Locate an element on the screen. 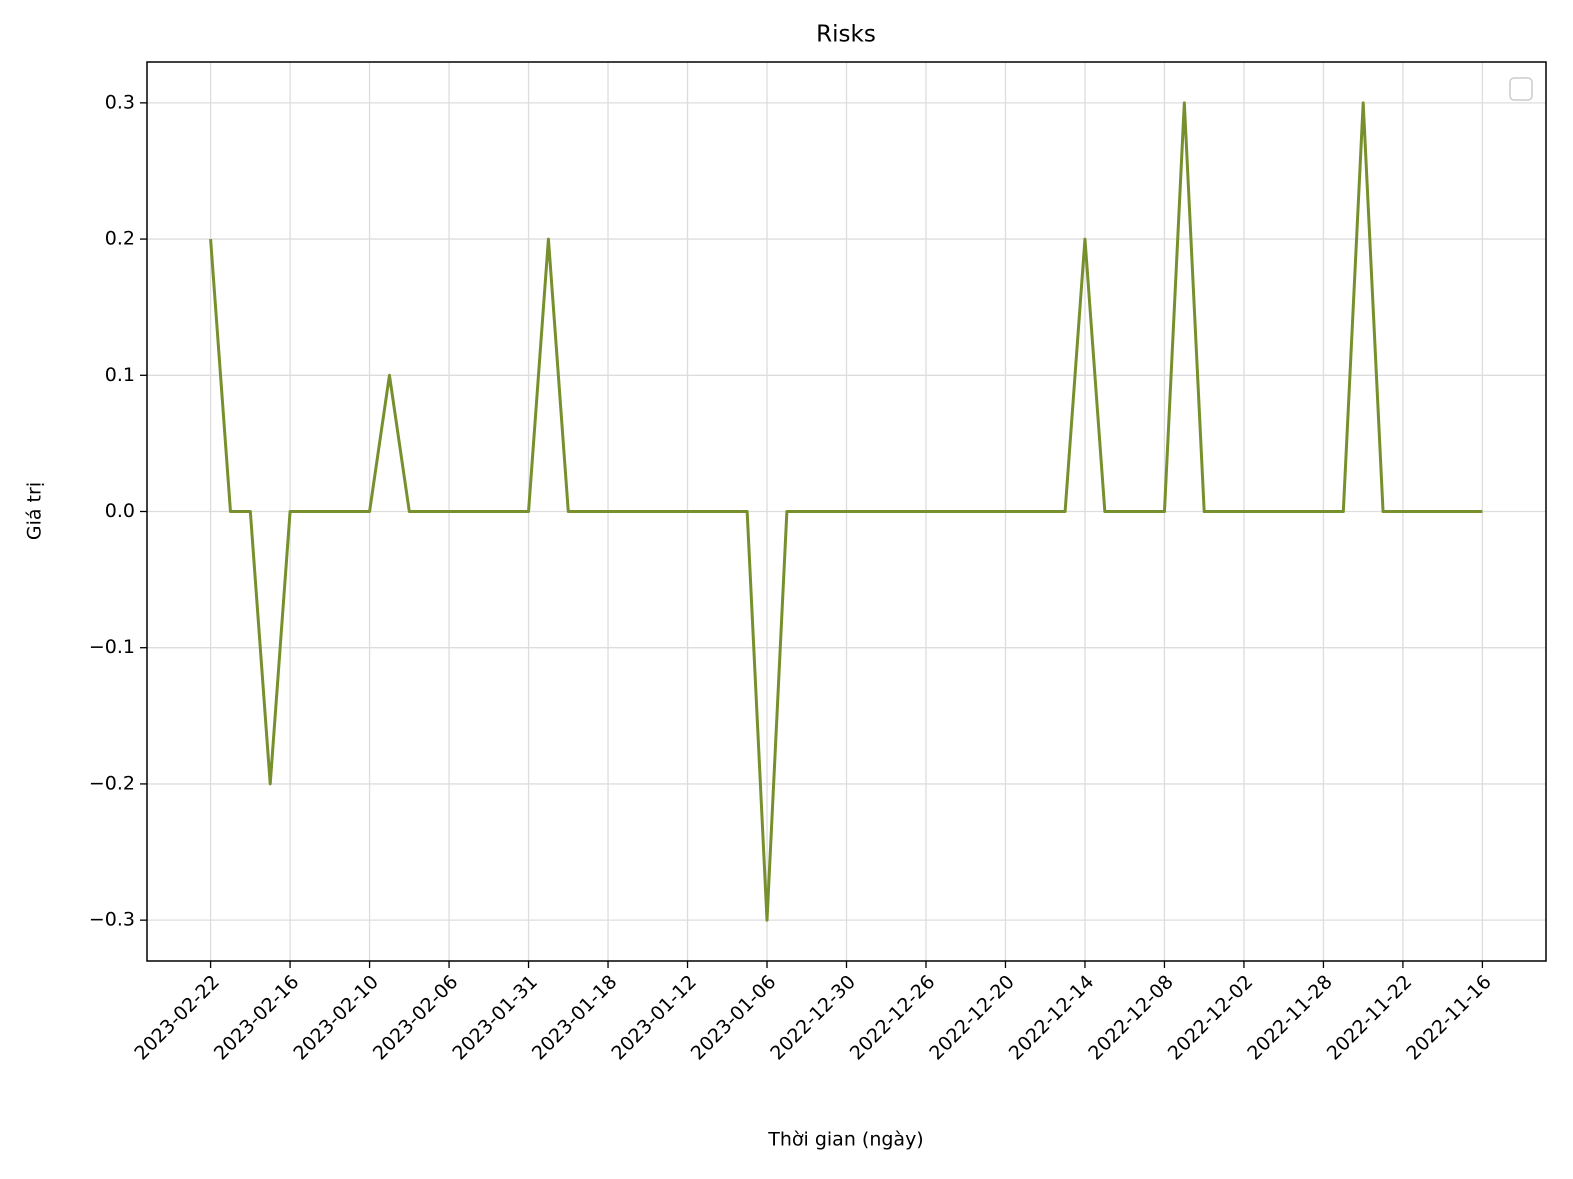 Image resolution: width=1573 pixels, height=1179 pixels. x-tick-label: 2023-01-12 is located at coordinates (654, 1018).